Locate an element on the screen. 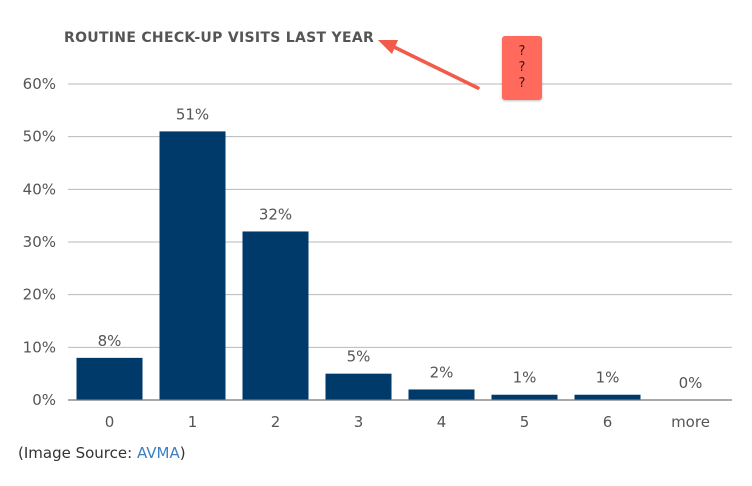 Image resolution: width=752 pixels, height=486 pixels. y-tick-label: 50% is located at coordinates (39, 137).